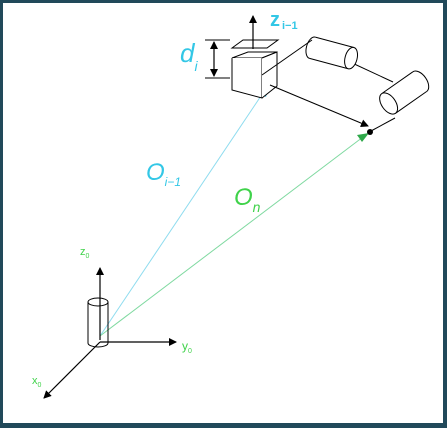 This screenshot has height=428, width=447. Describe the element at coordinates (404, 92) in the screenshot. I see `revolute-joint-2-cylinder-icon` at that location.